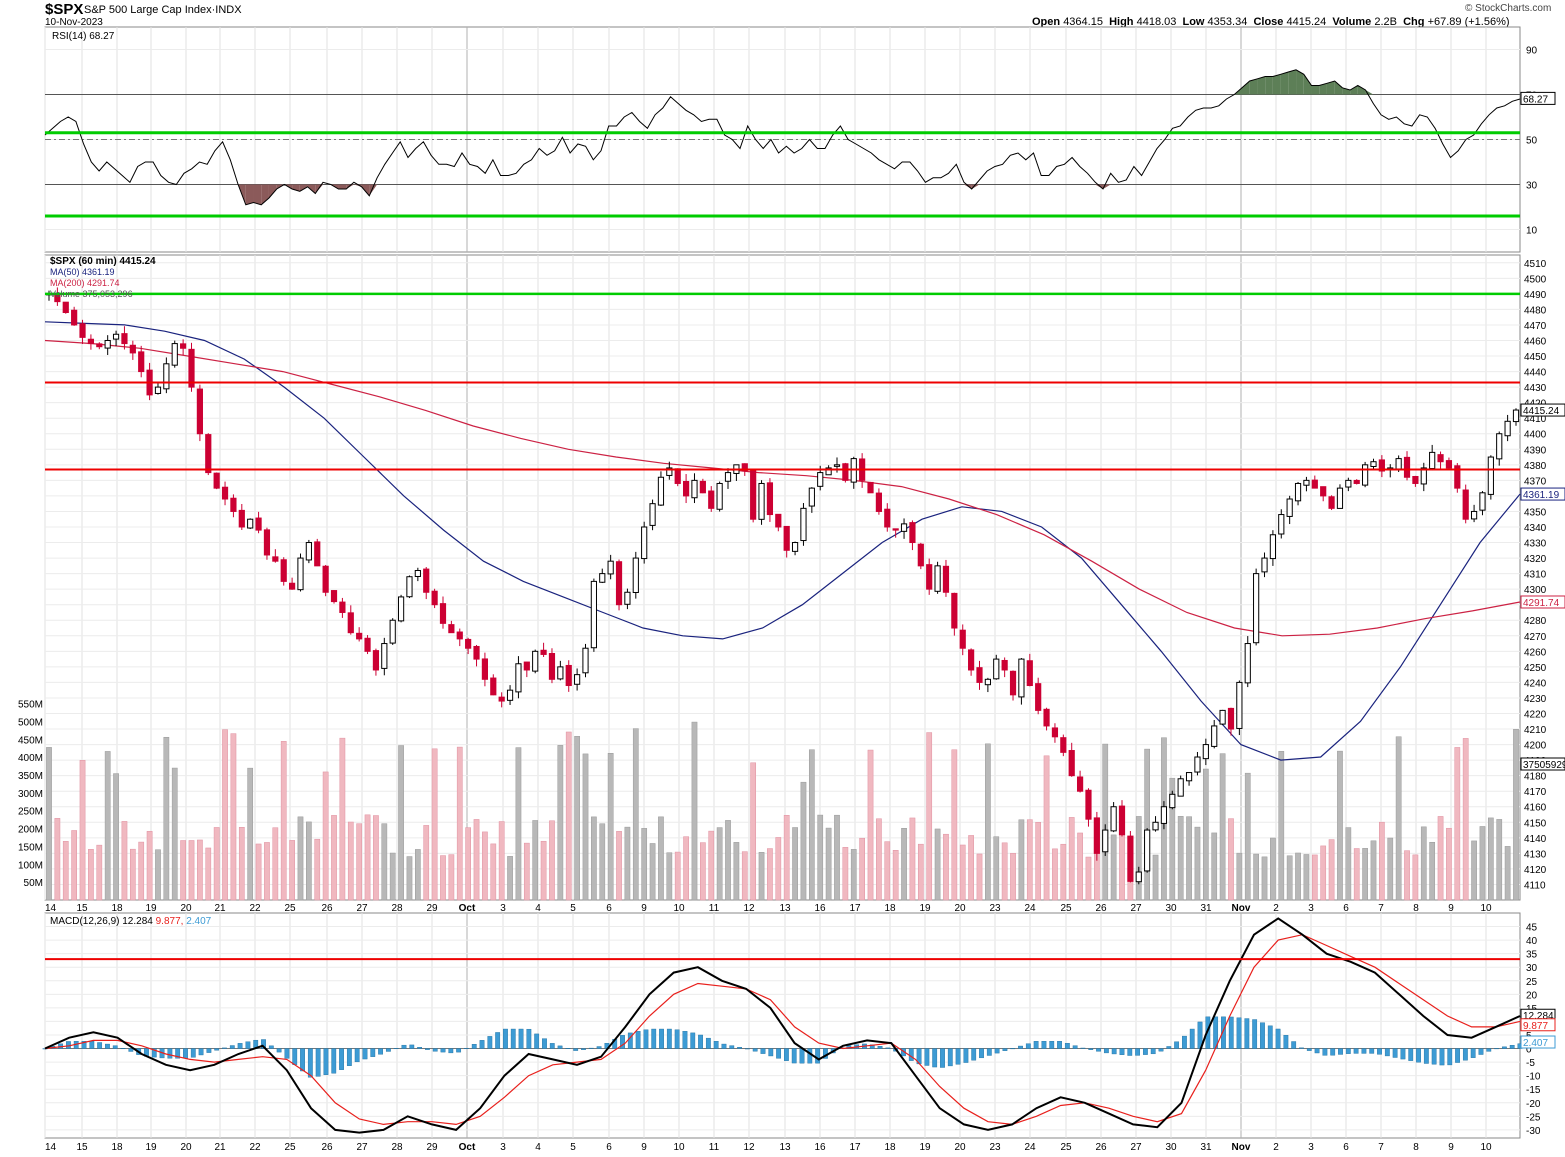  What do you see at coordinates (30, 776) in the screenshot?
I see `volume-tick-label: 350M` at bounding box center [30, 776].